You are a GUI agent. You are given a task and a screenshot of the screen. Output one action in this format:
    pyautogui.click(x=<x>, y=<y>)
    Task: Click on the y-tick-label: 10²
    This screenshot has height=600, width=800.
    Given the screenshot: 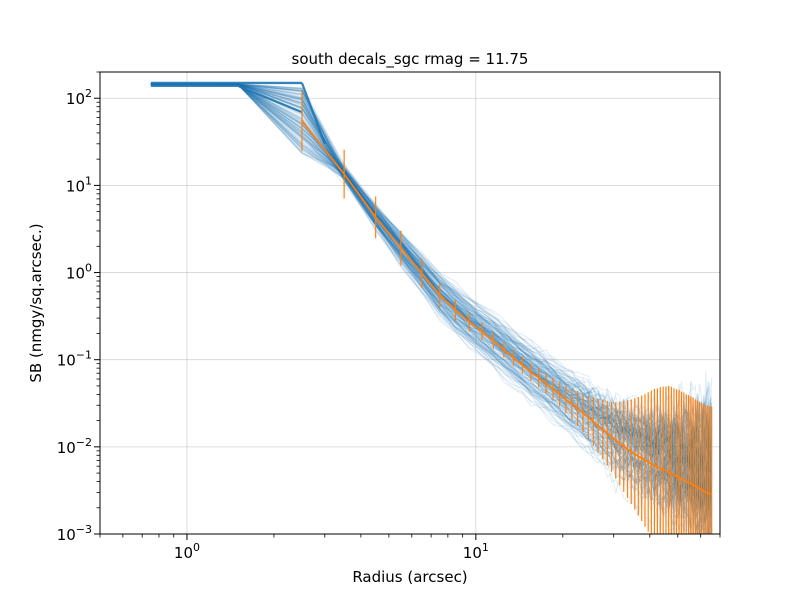 What is the action you would take?
    pyautogui.click(x=79, y=97)
    